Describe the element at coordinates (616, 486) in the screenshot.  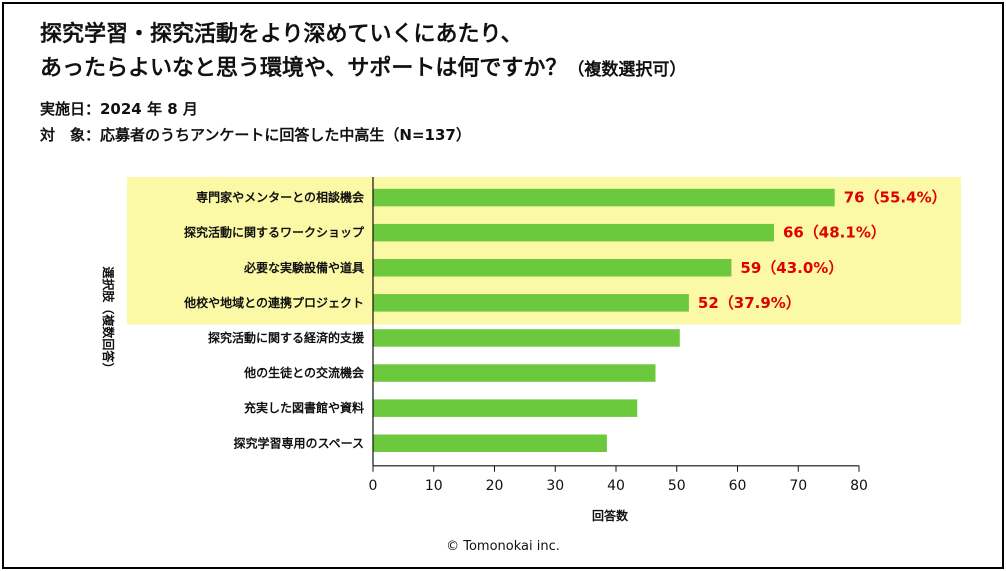
I see `x-tick-label-40: 40` at that location.